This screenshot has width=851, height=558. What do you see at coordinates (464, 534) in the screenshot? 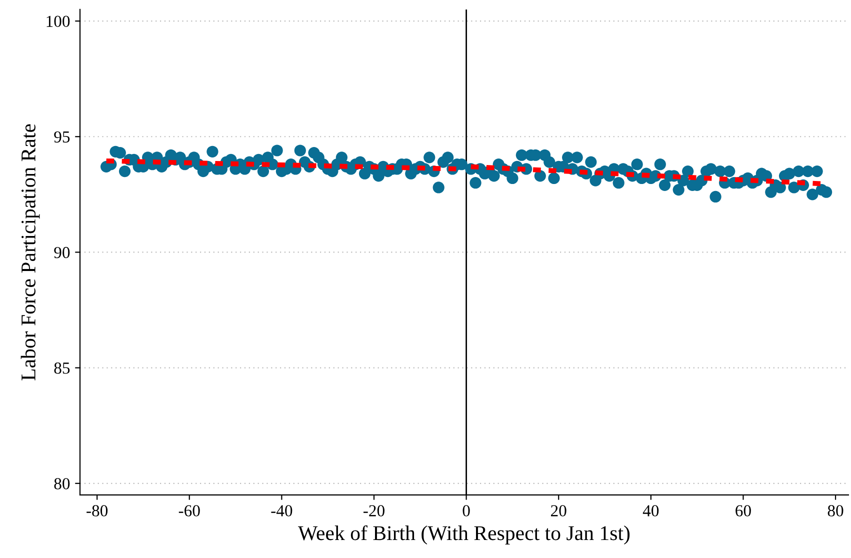
I see `x-axis-title: Week of Birth (With Respect to Jan 1st)` at bounding box center [464, 534].